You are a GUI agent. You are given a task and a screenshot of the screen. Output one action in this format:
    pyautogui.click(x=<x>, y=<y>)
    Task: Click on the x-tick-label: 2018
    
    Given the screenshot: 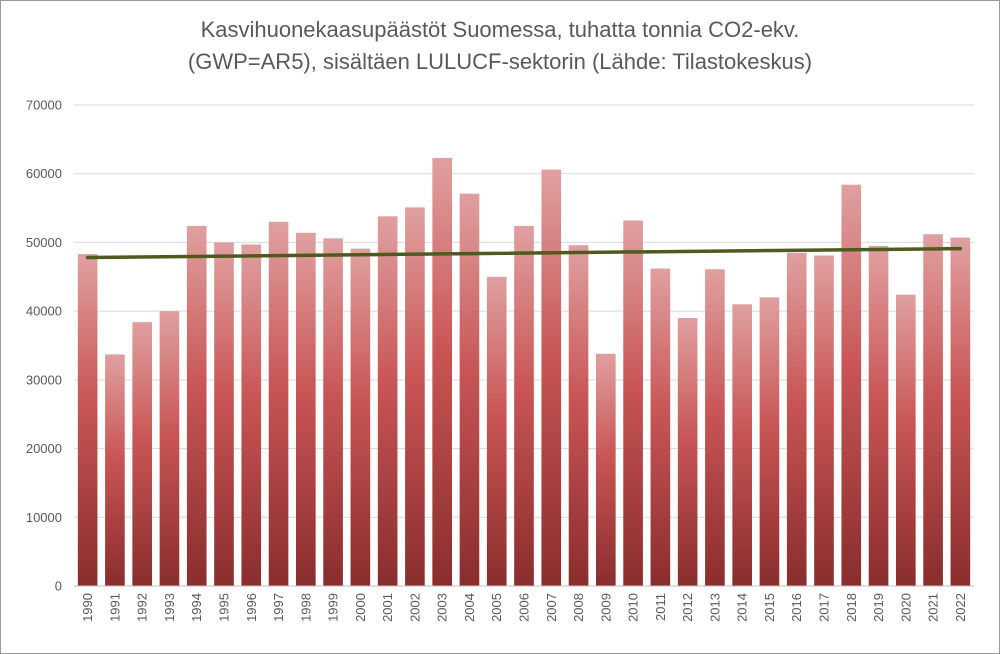 What is the action you would take?
    pyautogui.click(x=851, y=607)
    